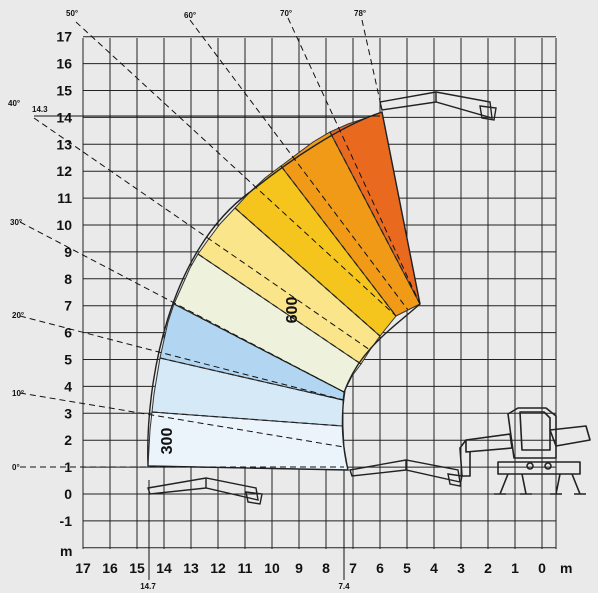  I want to click on x-tick-label: 11, so click(245, 568).